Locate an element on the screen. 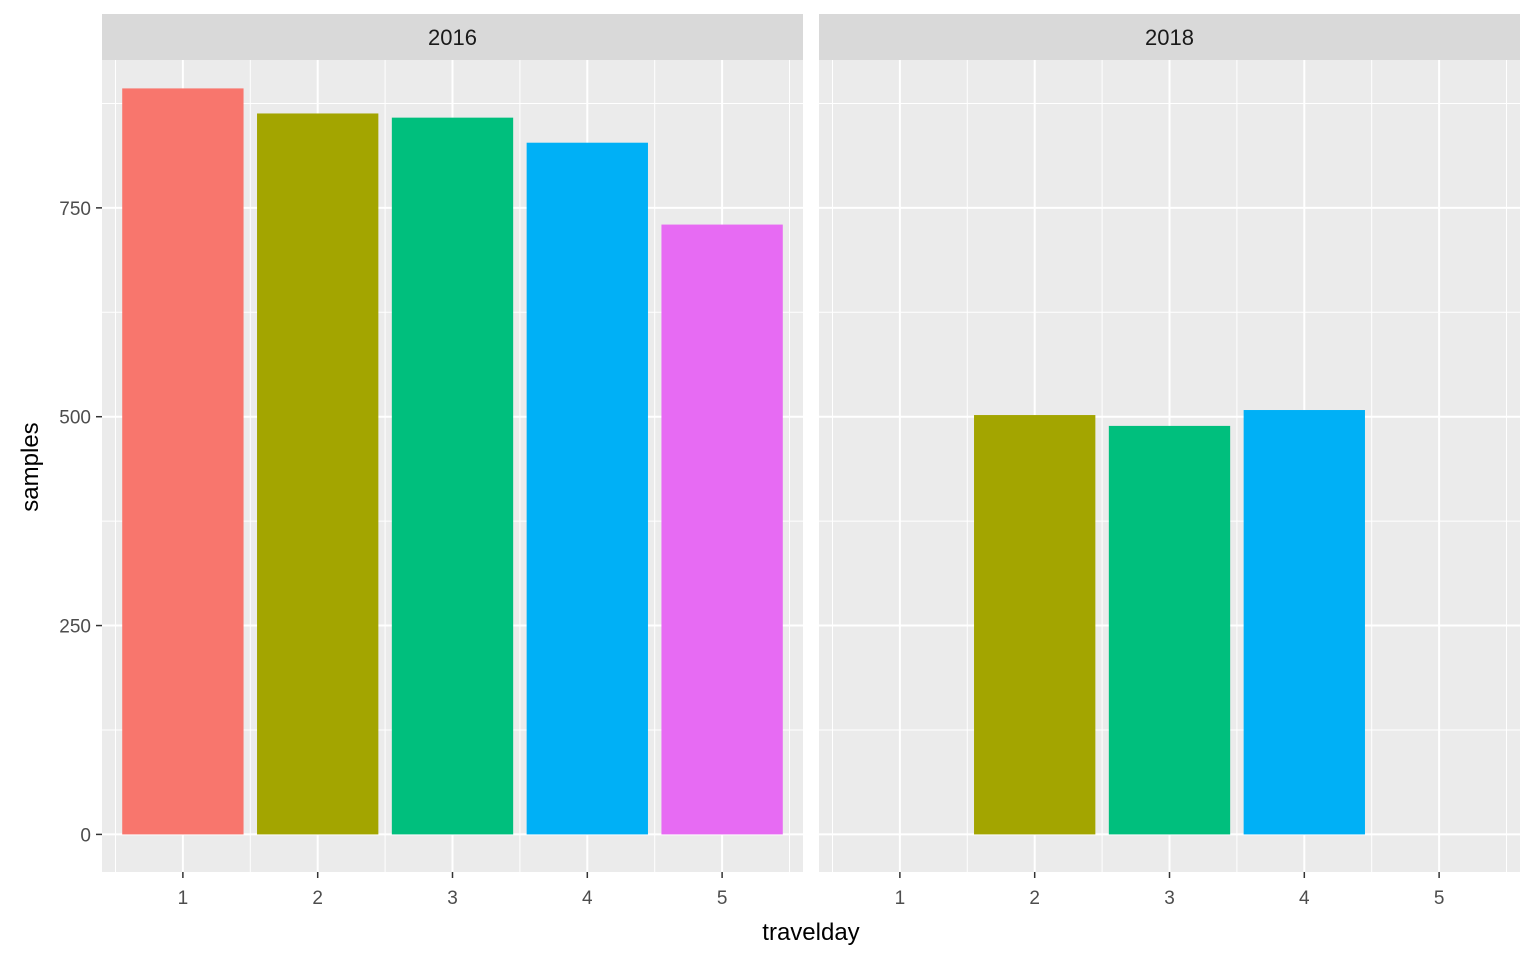  facet-strip-label: 2018 is located at coordinates (1169, 37).